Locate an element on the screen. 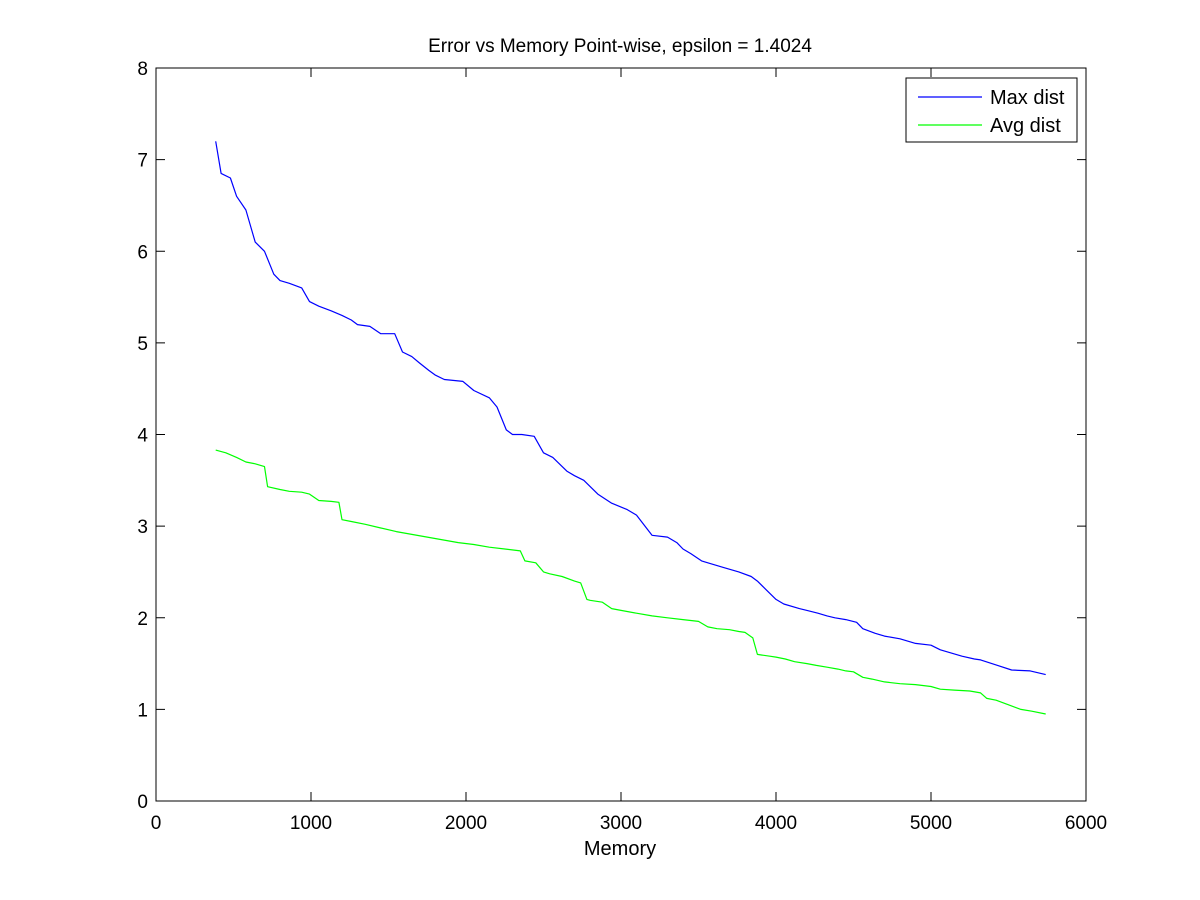 Image resolution: width=1200 pixels, height=900 pixels. x-tick-label: 3000 is located at coordinates (621, 823).